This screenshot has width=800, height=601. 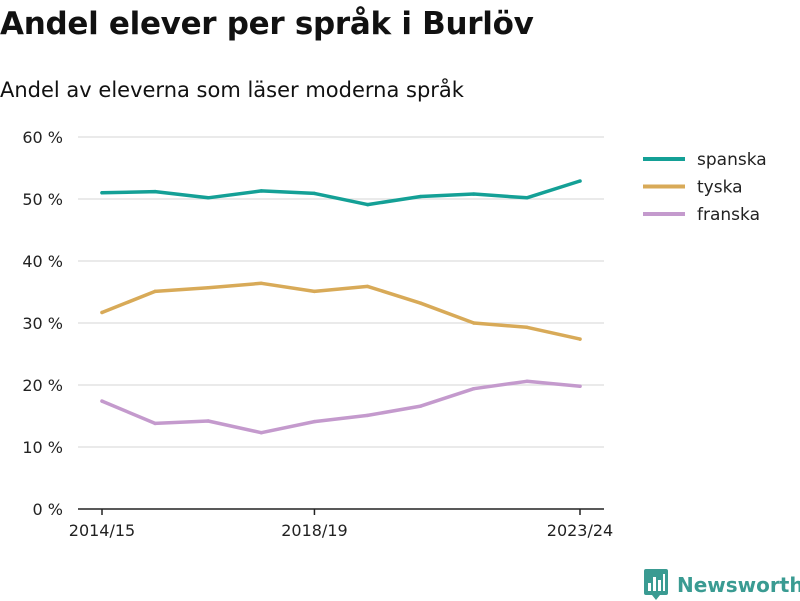 I want to click on series-line-tyska, so click(x=341, y=311).